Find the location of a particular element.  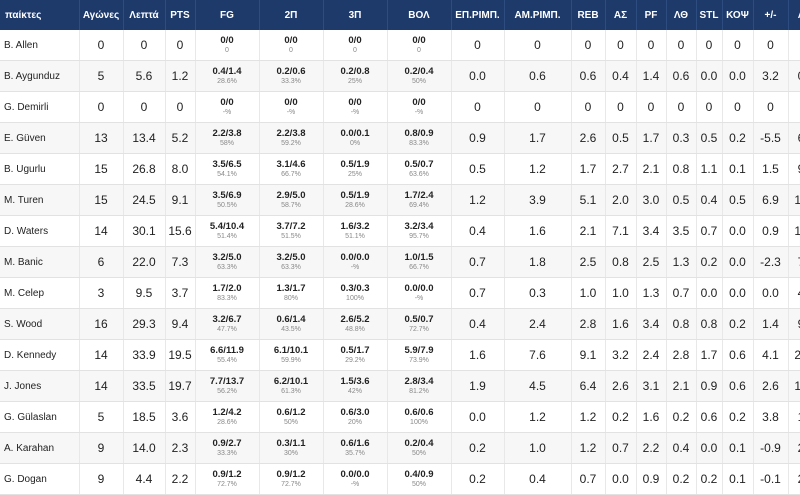

rebounds-cell: 0 is located at coordinates (588, 45).